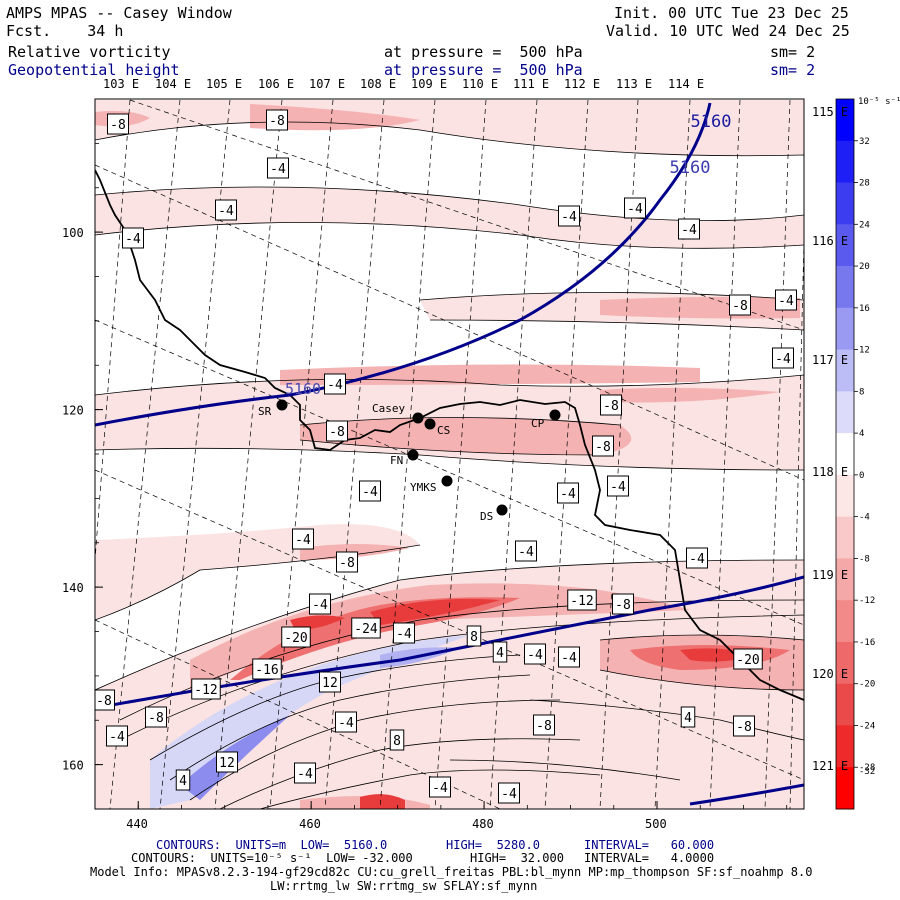 This screenshot has width=900, height=900. What do you see at coordinates (830, 241) in the screenshot?
I see `right-lon-label: 116 E` at bounding box center [830, 241].